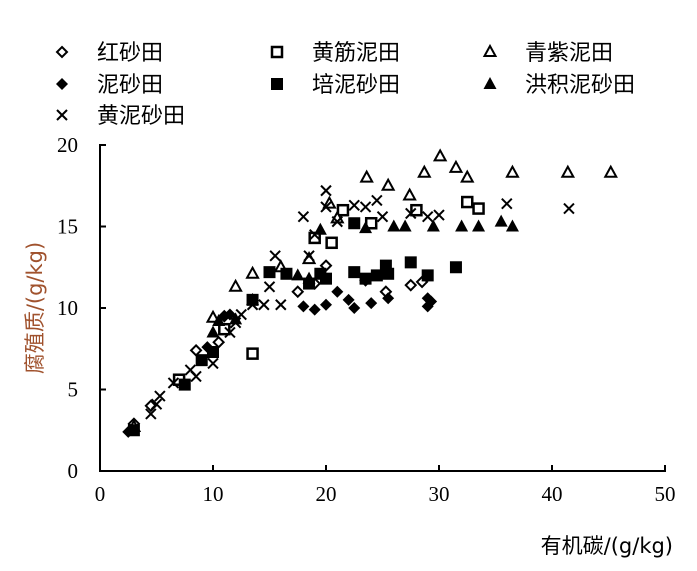 Image resolution: width=697 pixels, height=571 pixels. What do you see at coordinates (73, 390) in the screenshot?
I see `y-tick-label: 5` at bounding box center [73, 390].